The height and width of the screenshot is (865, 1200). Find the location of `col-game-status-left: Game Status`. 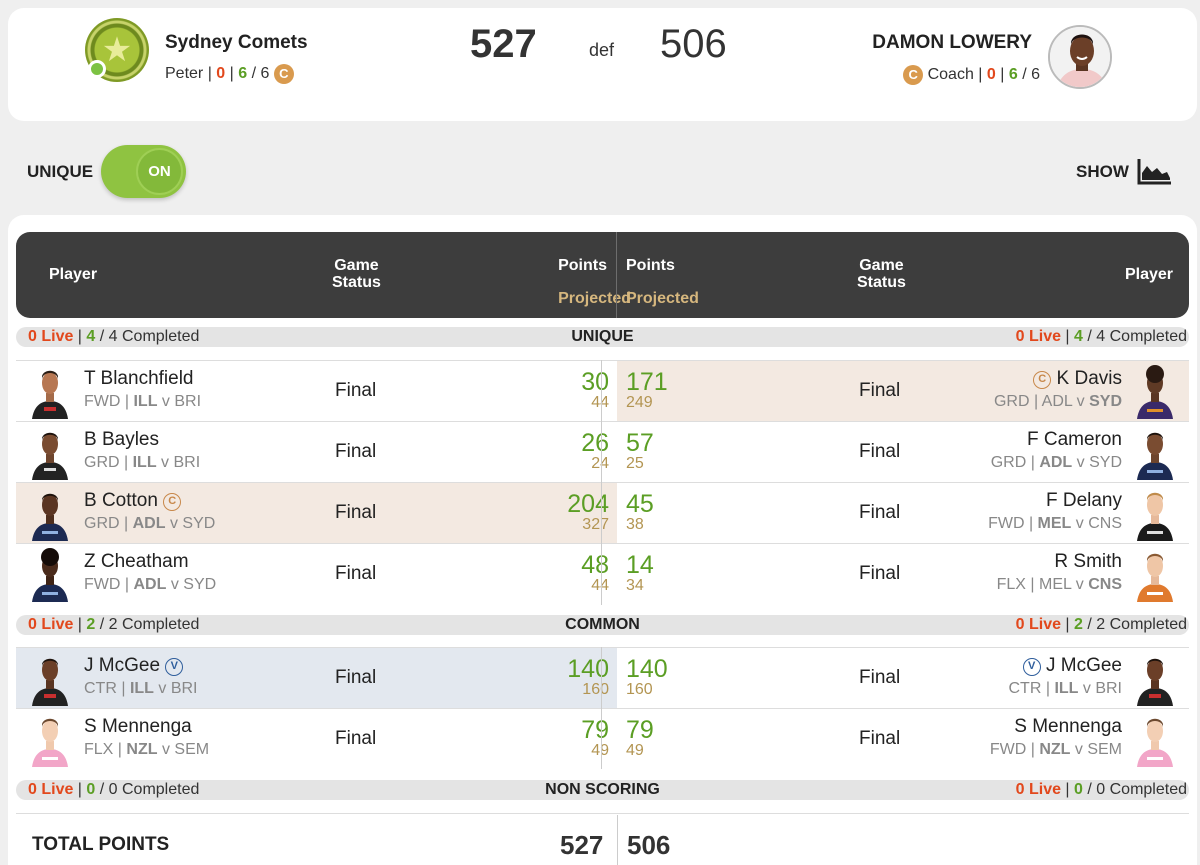

col-game-status-left: Game Status is located at coordinates (356, 274).